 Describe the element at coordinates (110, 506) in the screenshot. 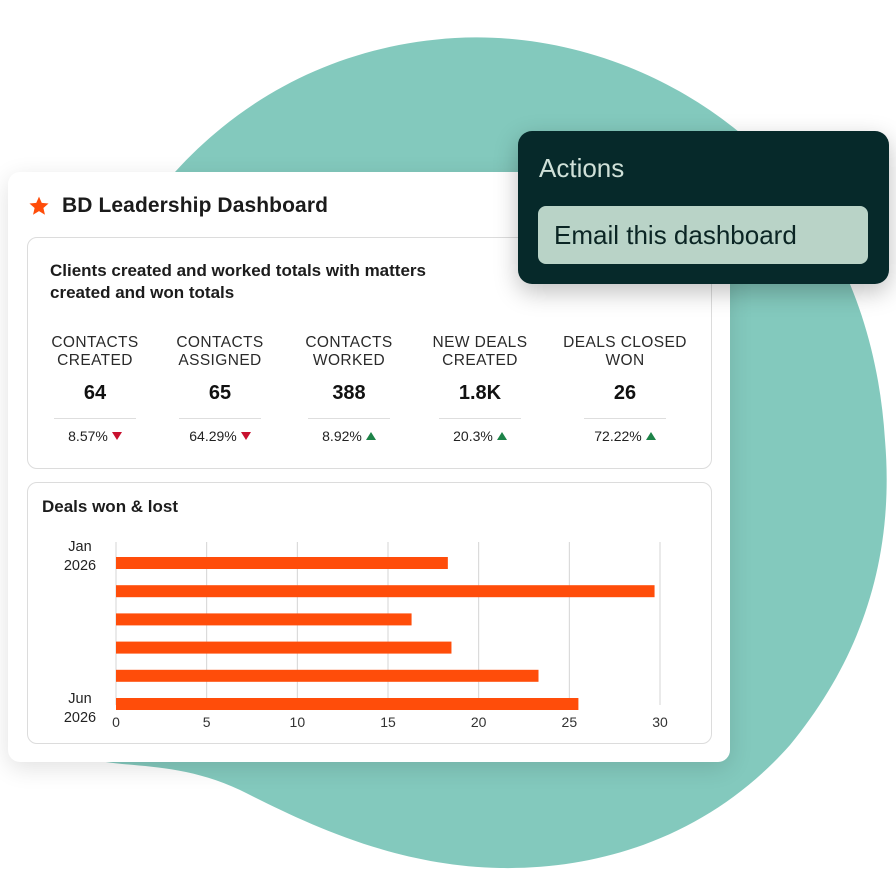

I see `chart-title: Deals won & lost` at that location.